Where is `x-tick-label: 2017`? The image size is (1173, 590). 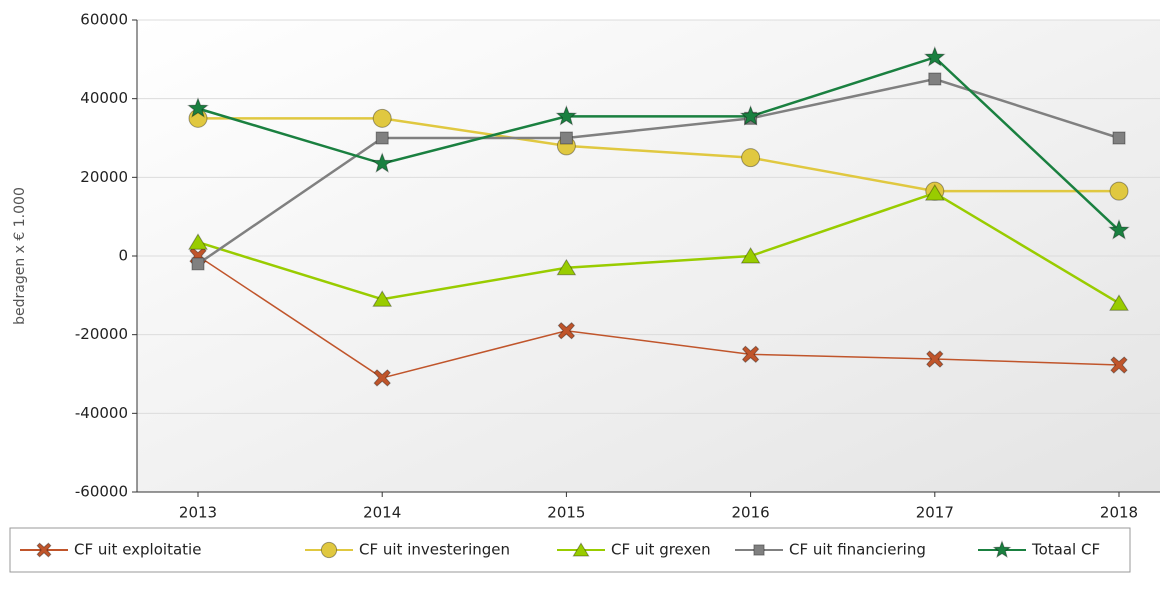
x-tick-label: 2017 is located at coordinates (935, 513).